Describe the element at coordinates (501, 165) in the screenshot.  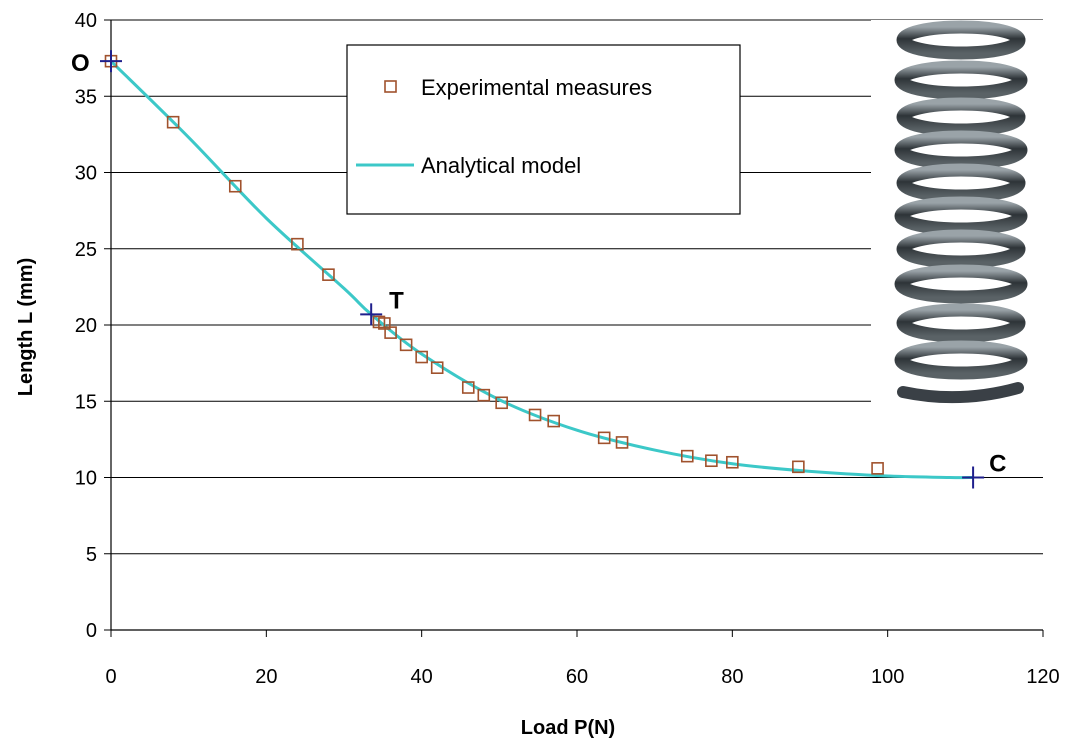
I see `legend-label-analytical: Analytical model` at that location.